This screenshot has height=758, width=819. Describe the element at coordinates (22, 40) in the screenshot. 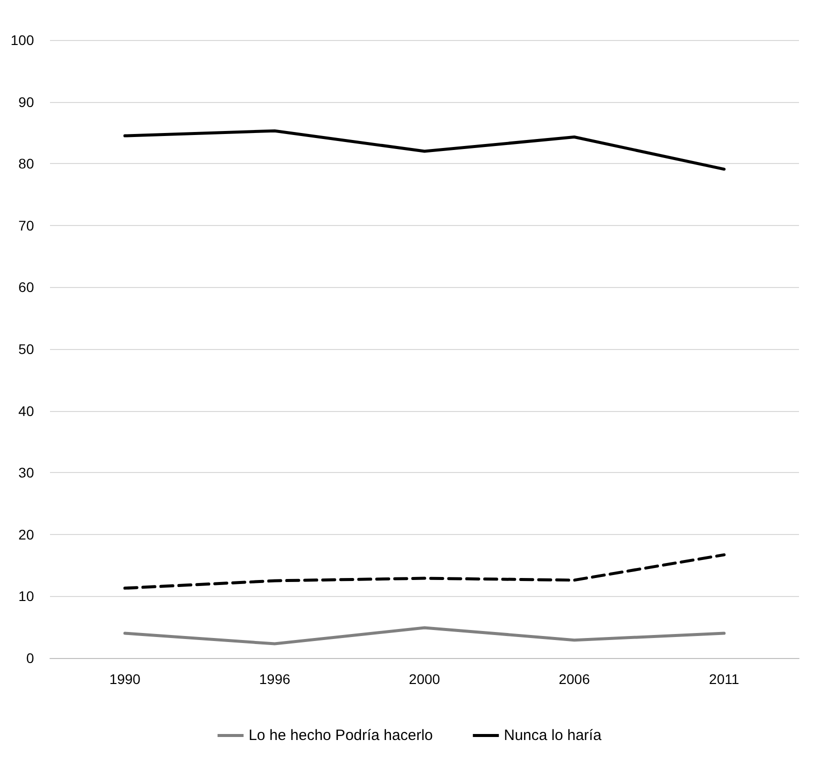

I see `y-tick-label: 100` at that location.